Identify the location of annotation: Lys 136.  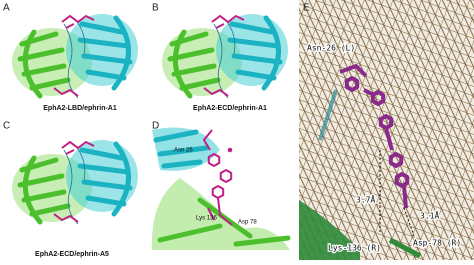
(206, 219).